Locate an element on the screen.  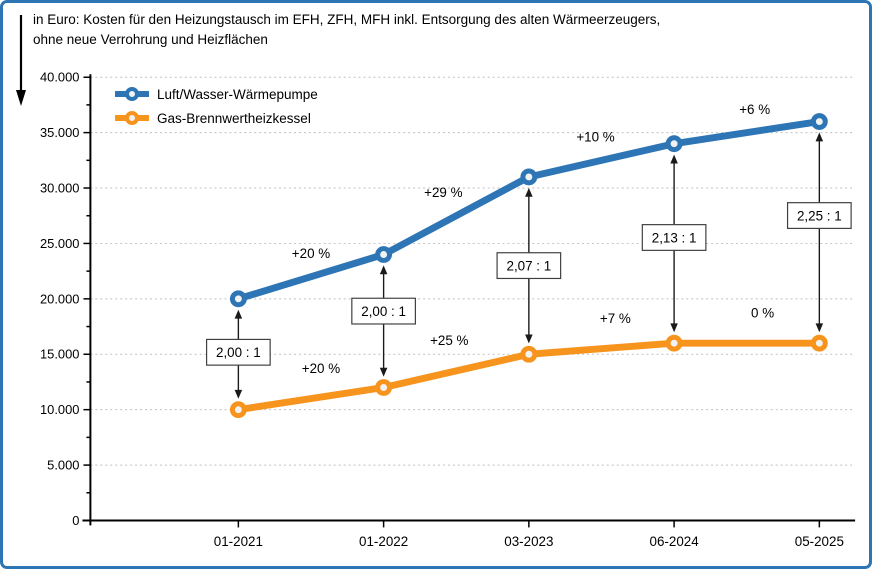
legend-label-gaskessel: Gas-Brennwertheizkessel is located at coordinates (234, 118).